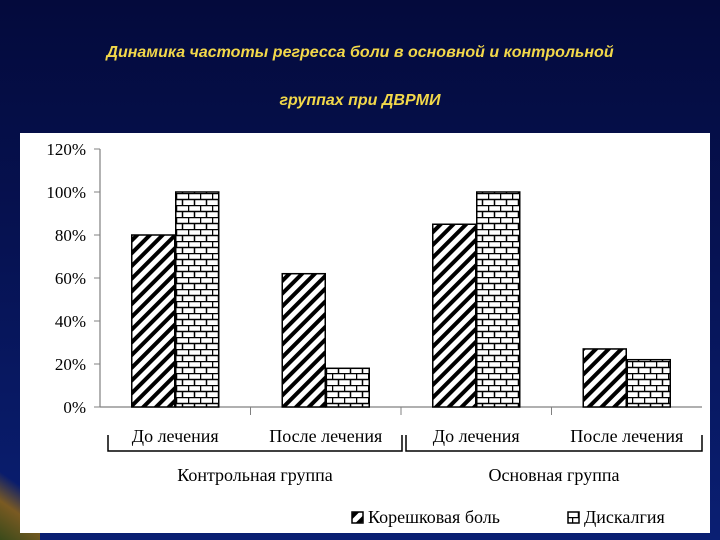  What do you see at coordinates (70, 278) in the screenshot?
I see `y-tick-label: 60%` at bounding box center [70, 278].